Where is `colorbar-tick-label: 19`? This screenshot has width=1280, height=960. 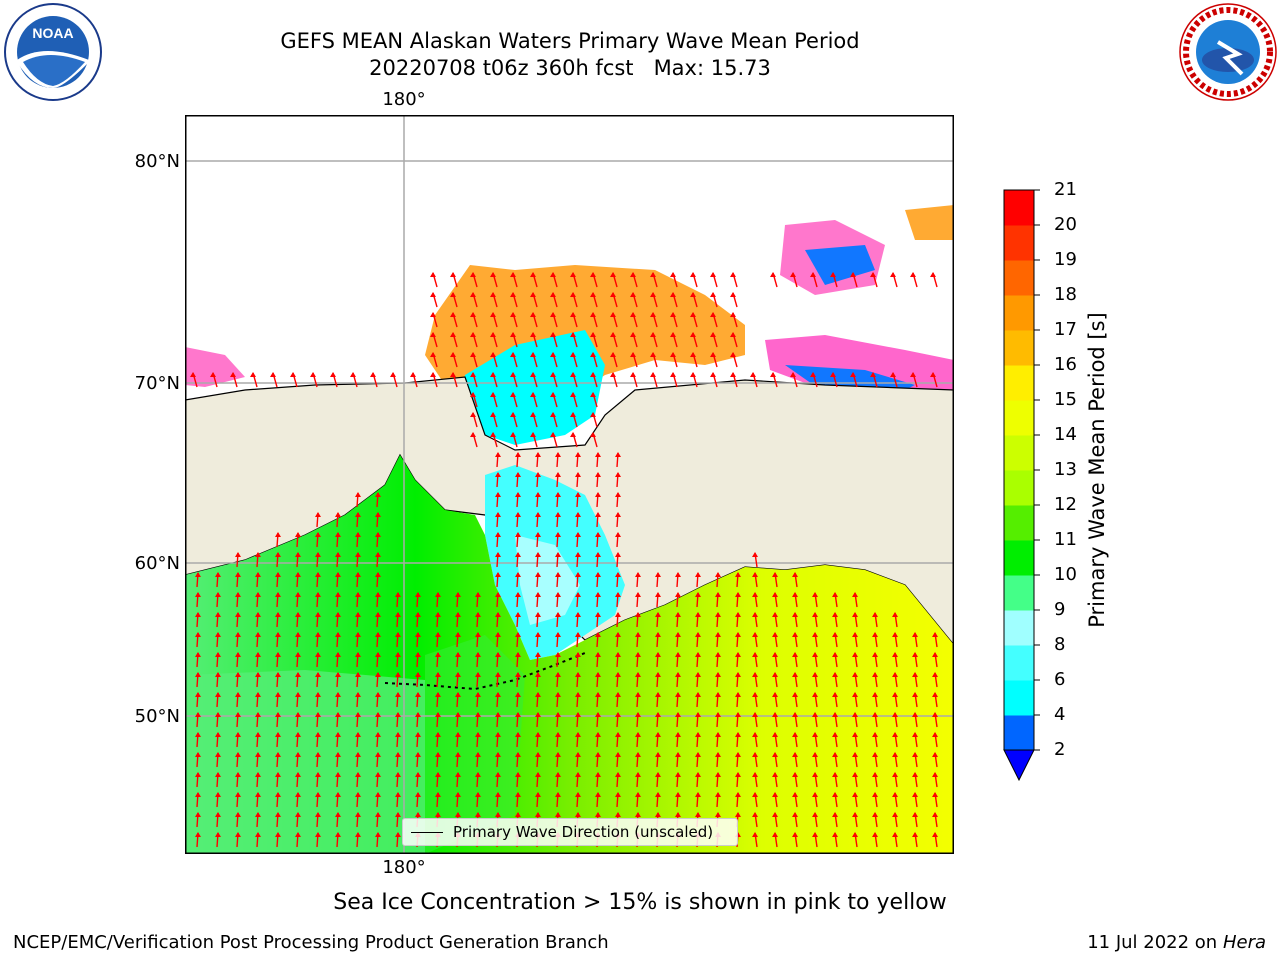
colorbar-tick-label: 19 is located at coordinates (1065, 259).